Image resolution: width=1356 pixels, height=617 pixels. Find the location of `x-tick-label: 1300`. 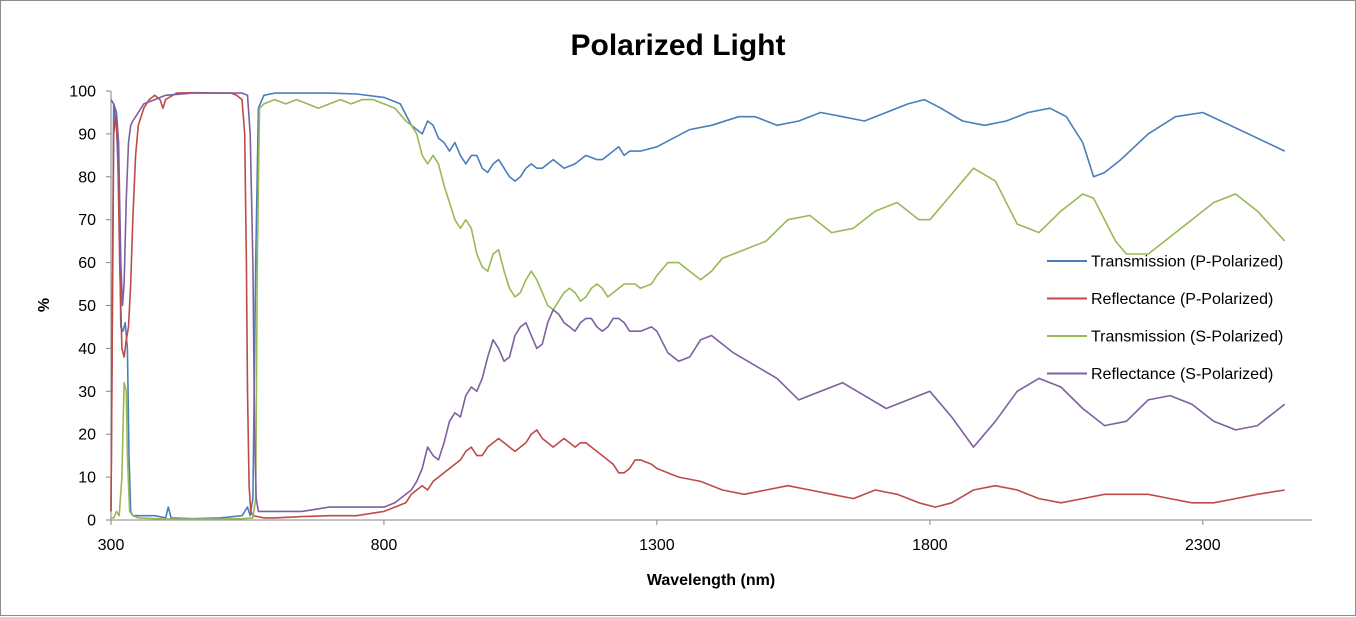

x-tick-label: 1300 is located at coordinates (657, 545).